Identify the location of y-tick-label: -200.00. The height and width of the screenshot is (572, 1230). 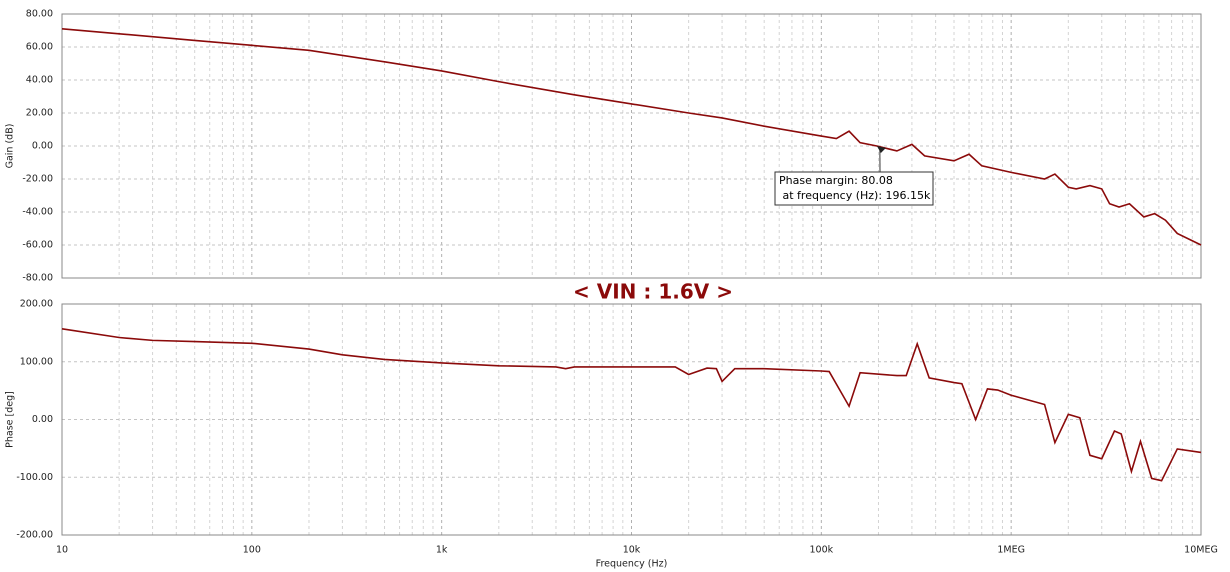
(34, 535).